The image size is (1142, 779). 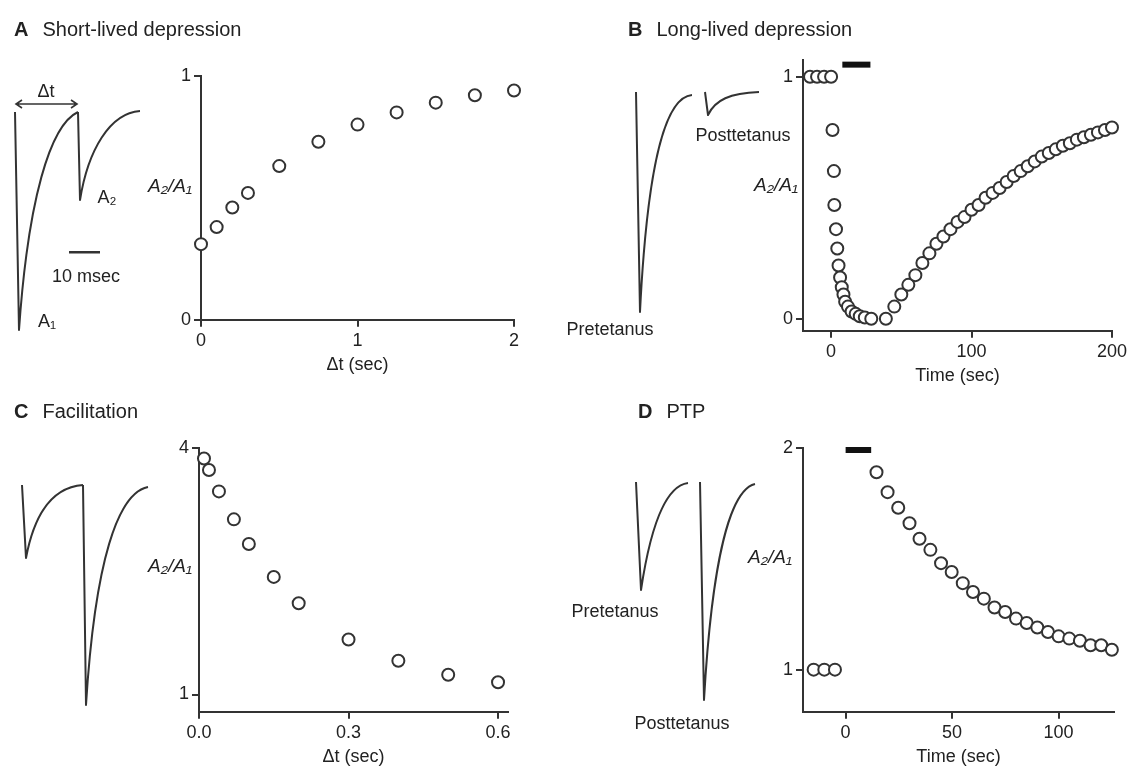 What do you see at coordinates (128, 29) in the screenshot?
I see `chart-title: A Short-lived depression` at bounding box center [128, 29].